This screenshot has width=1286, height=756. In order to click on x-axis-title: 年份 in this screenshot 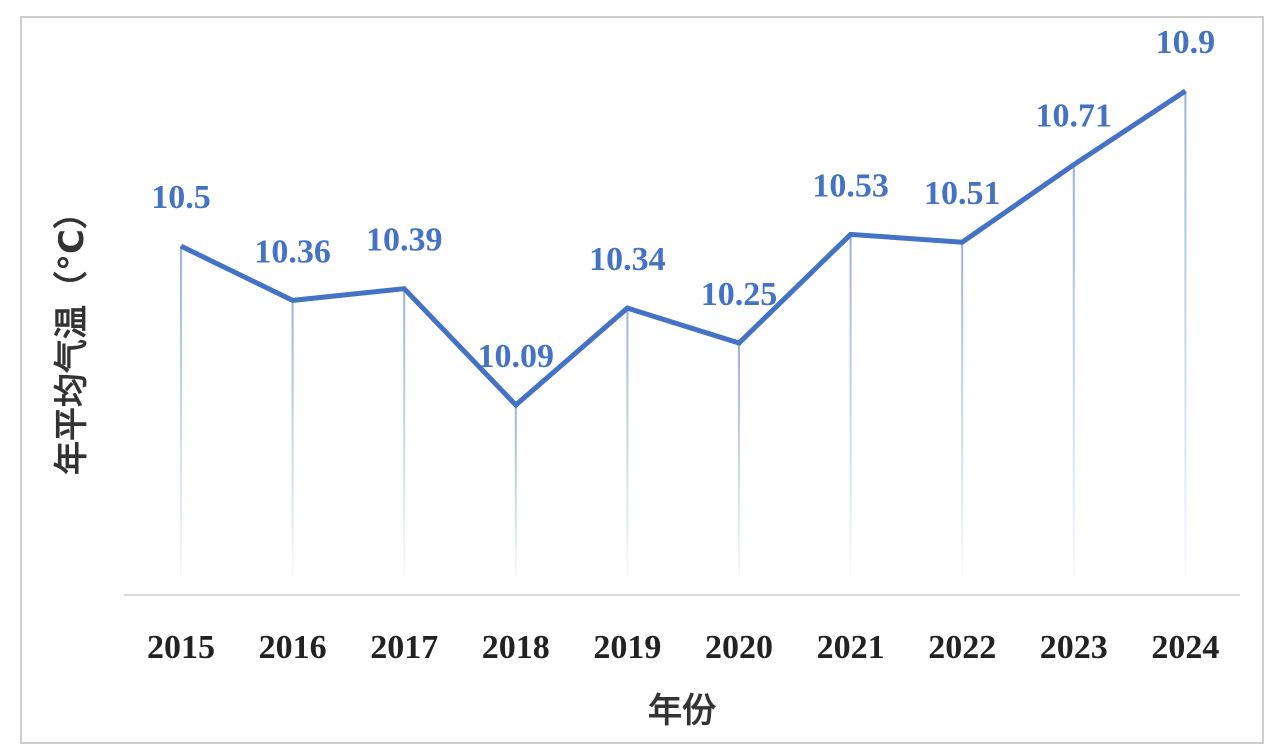, I will do `click(682, 711)`.